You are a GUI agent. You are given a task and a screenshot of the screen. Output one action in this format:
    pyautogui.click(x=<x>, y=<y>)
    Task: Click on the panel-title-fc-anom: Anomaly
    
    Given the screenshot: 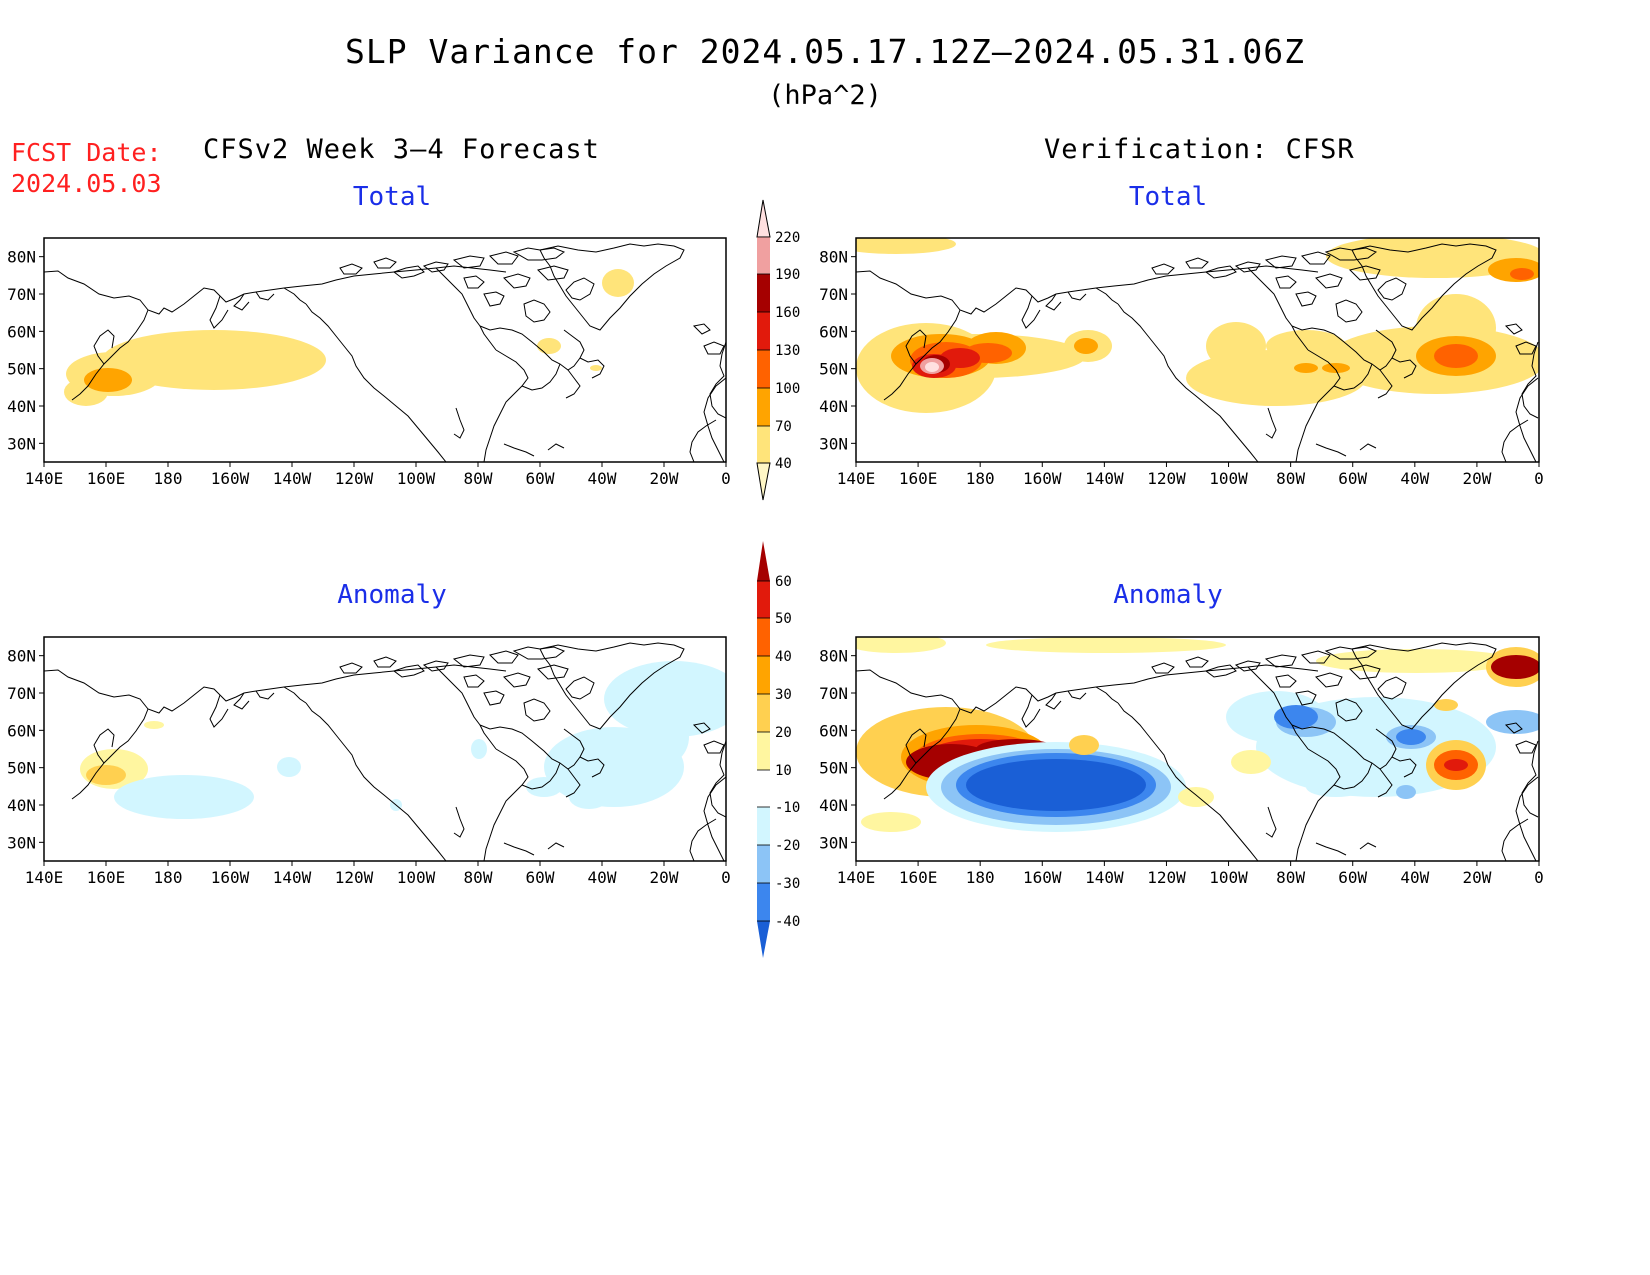 What is the action you would take?
    pyautogui.click(x=392, y=595)
    